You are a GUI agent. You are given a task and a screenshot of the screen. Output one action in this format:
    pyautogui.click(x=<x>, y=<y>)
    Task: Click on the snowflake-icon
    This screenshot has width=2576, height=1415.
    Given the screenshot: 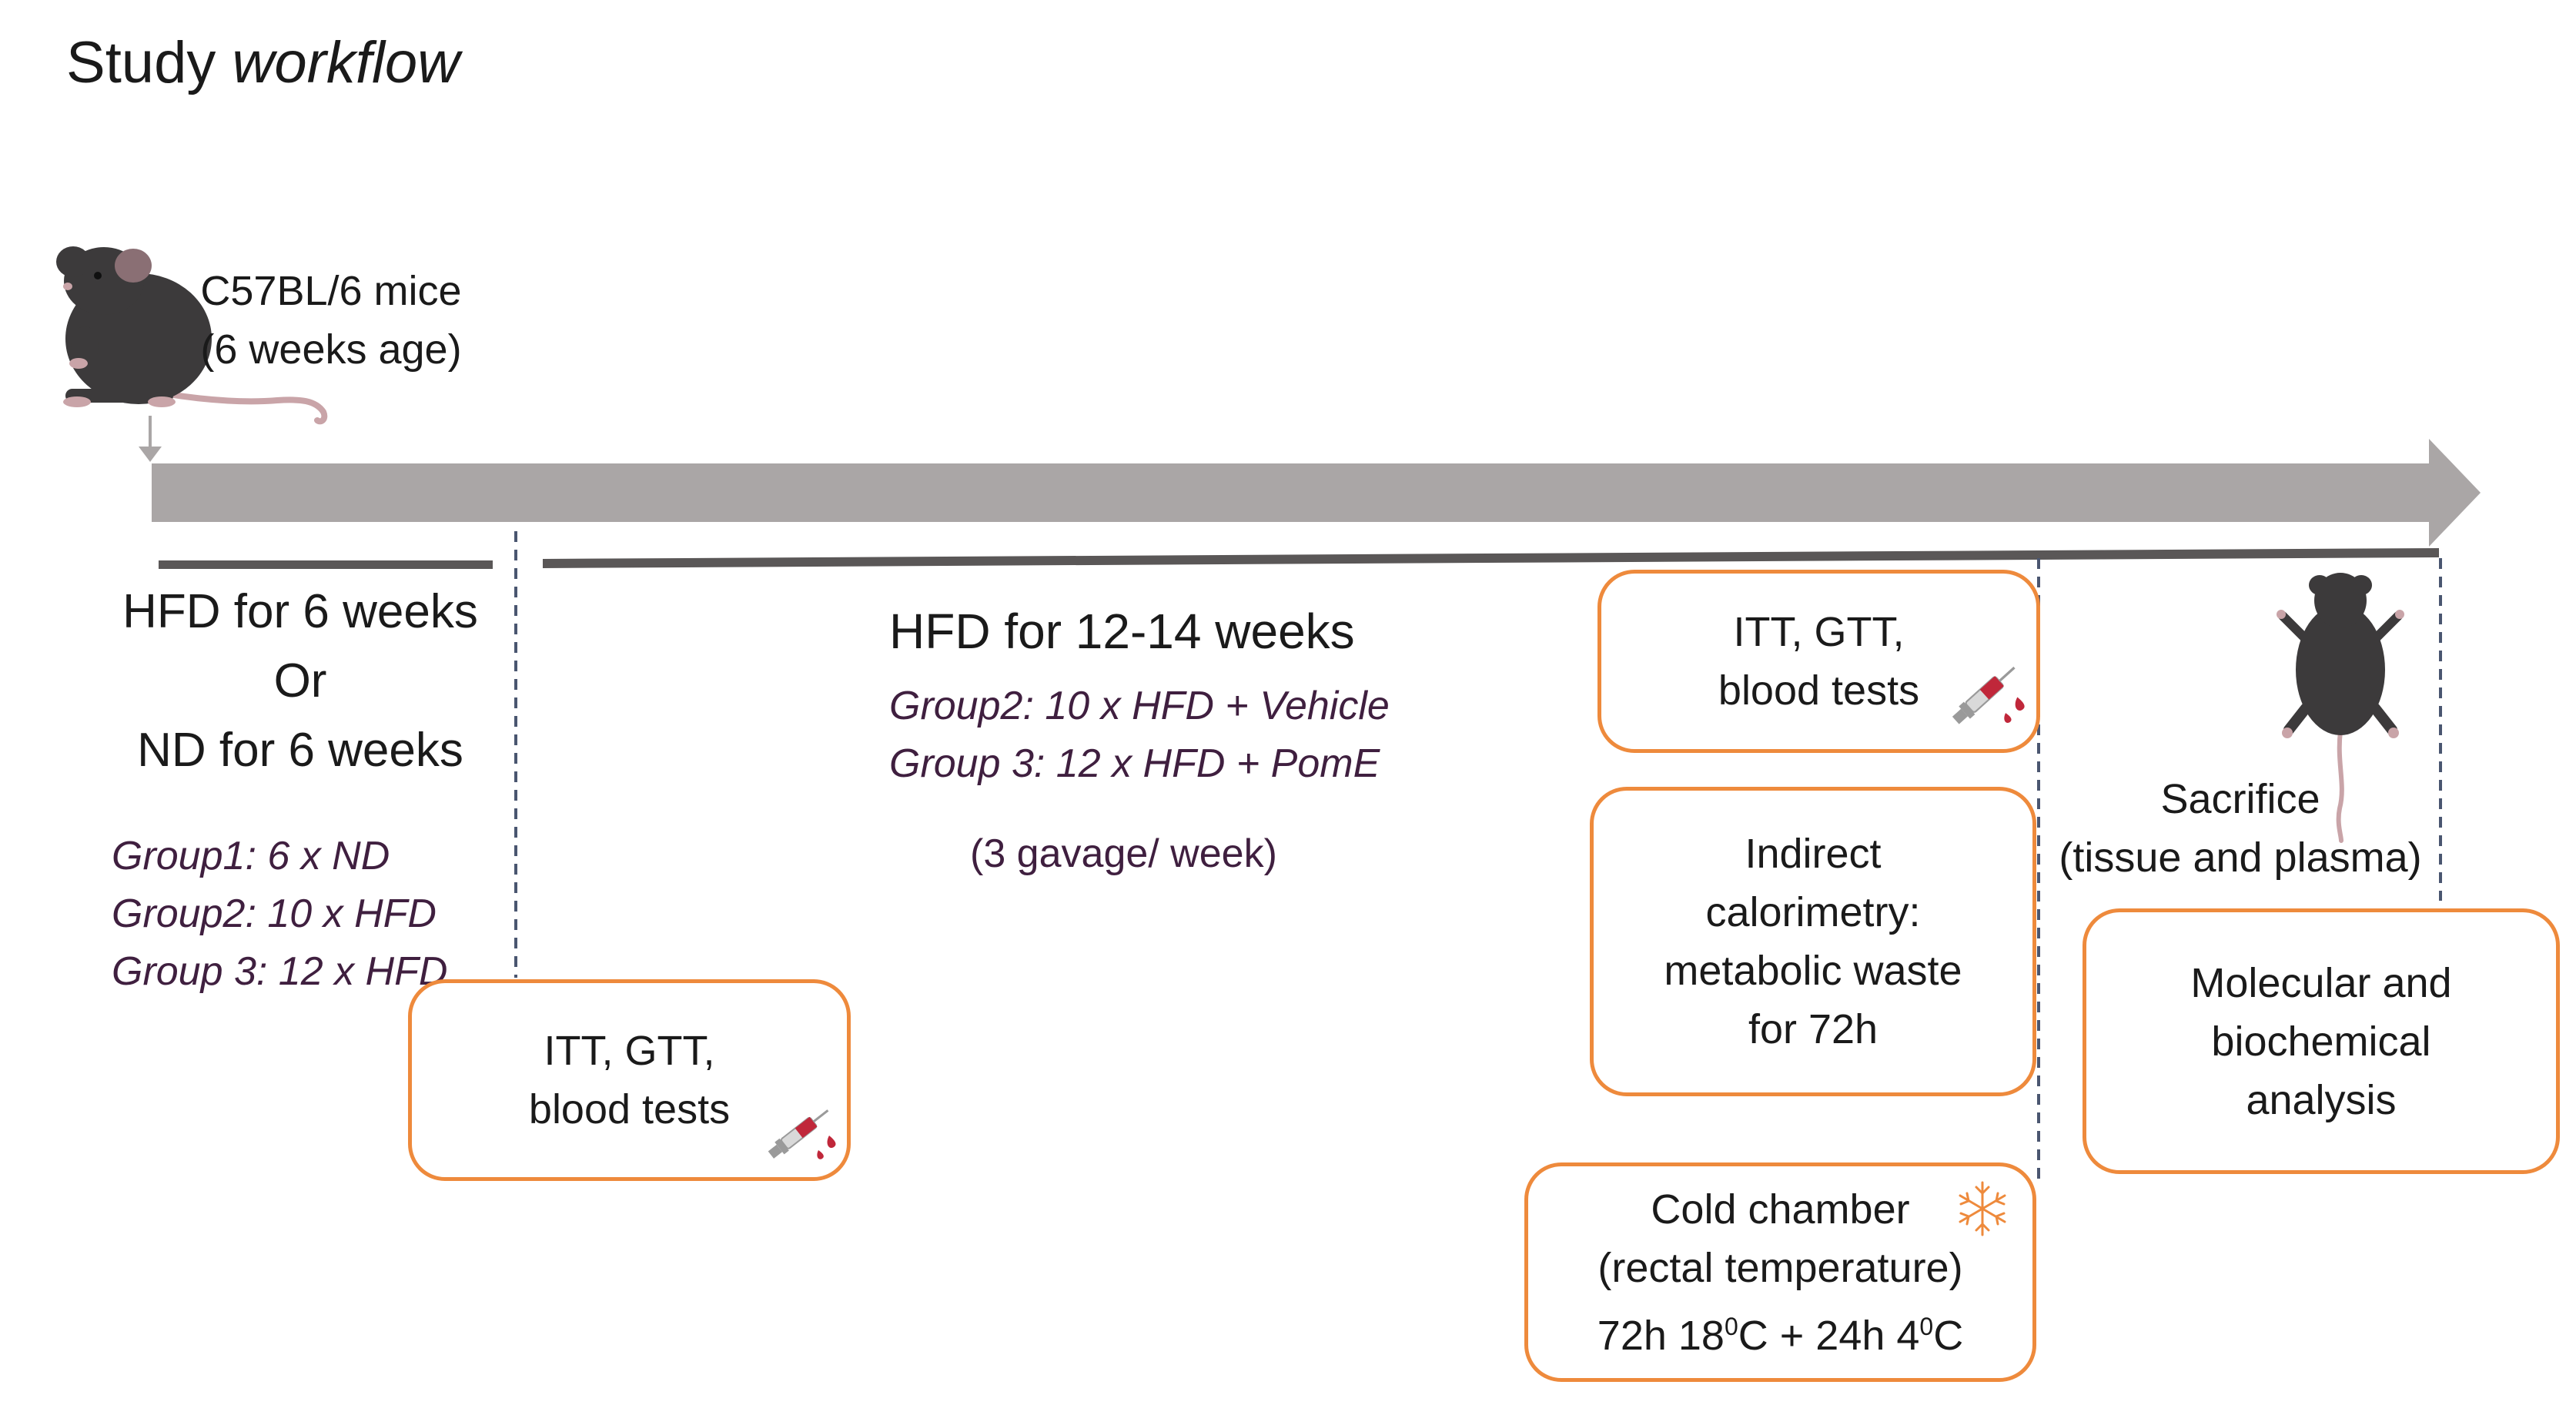 What is the action you would take?
    pyautogui.click(x=1983, y=1208)
    